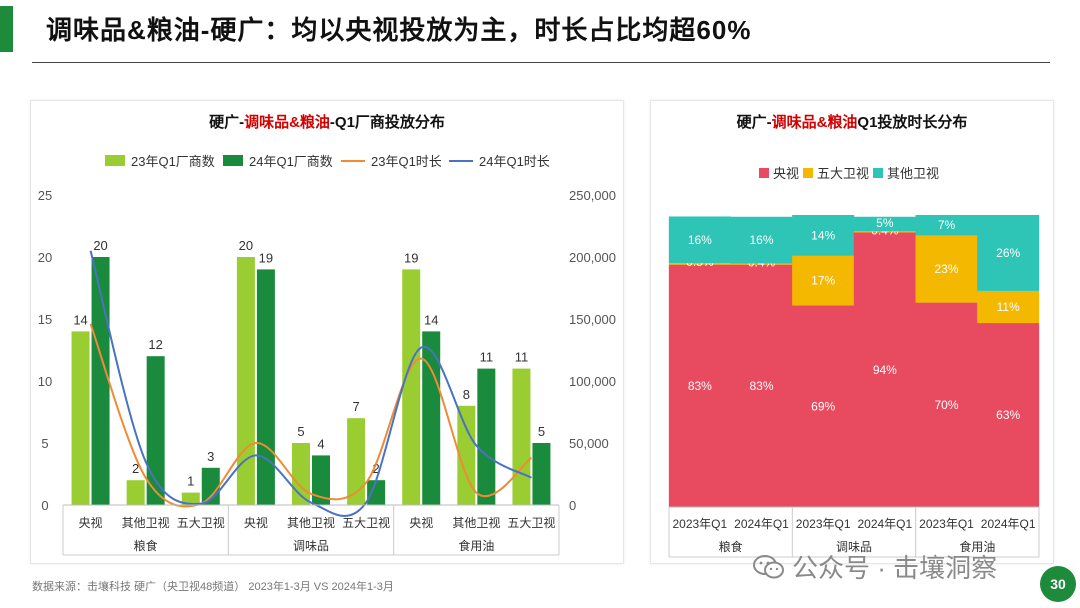 This screenshot has width=1080, height=608. Describe the element at coordinates (291, 161) in the screenshot. I see `legend-label-1: 24年Q1厂商数` at that location.